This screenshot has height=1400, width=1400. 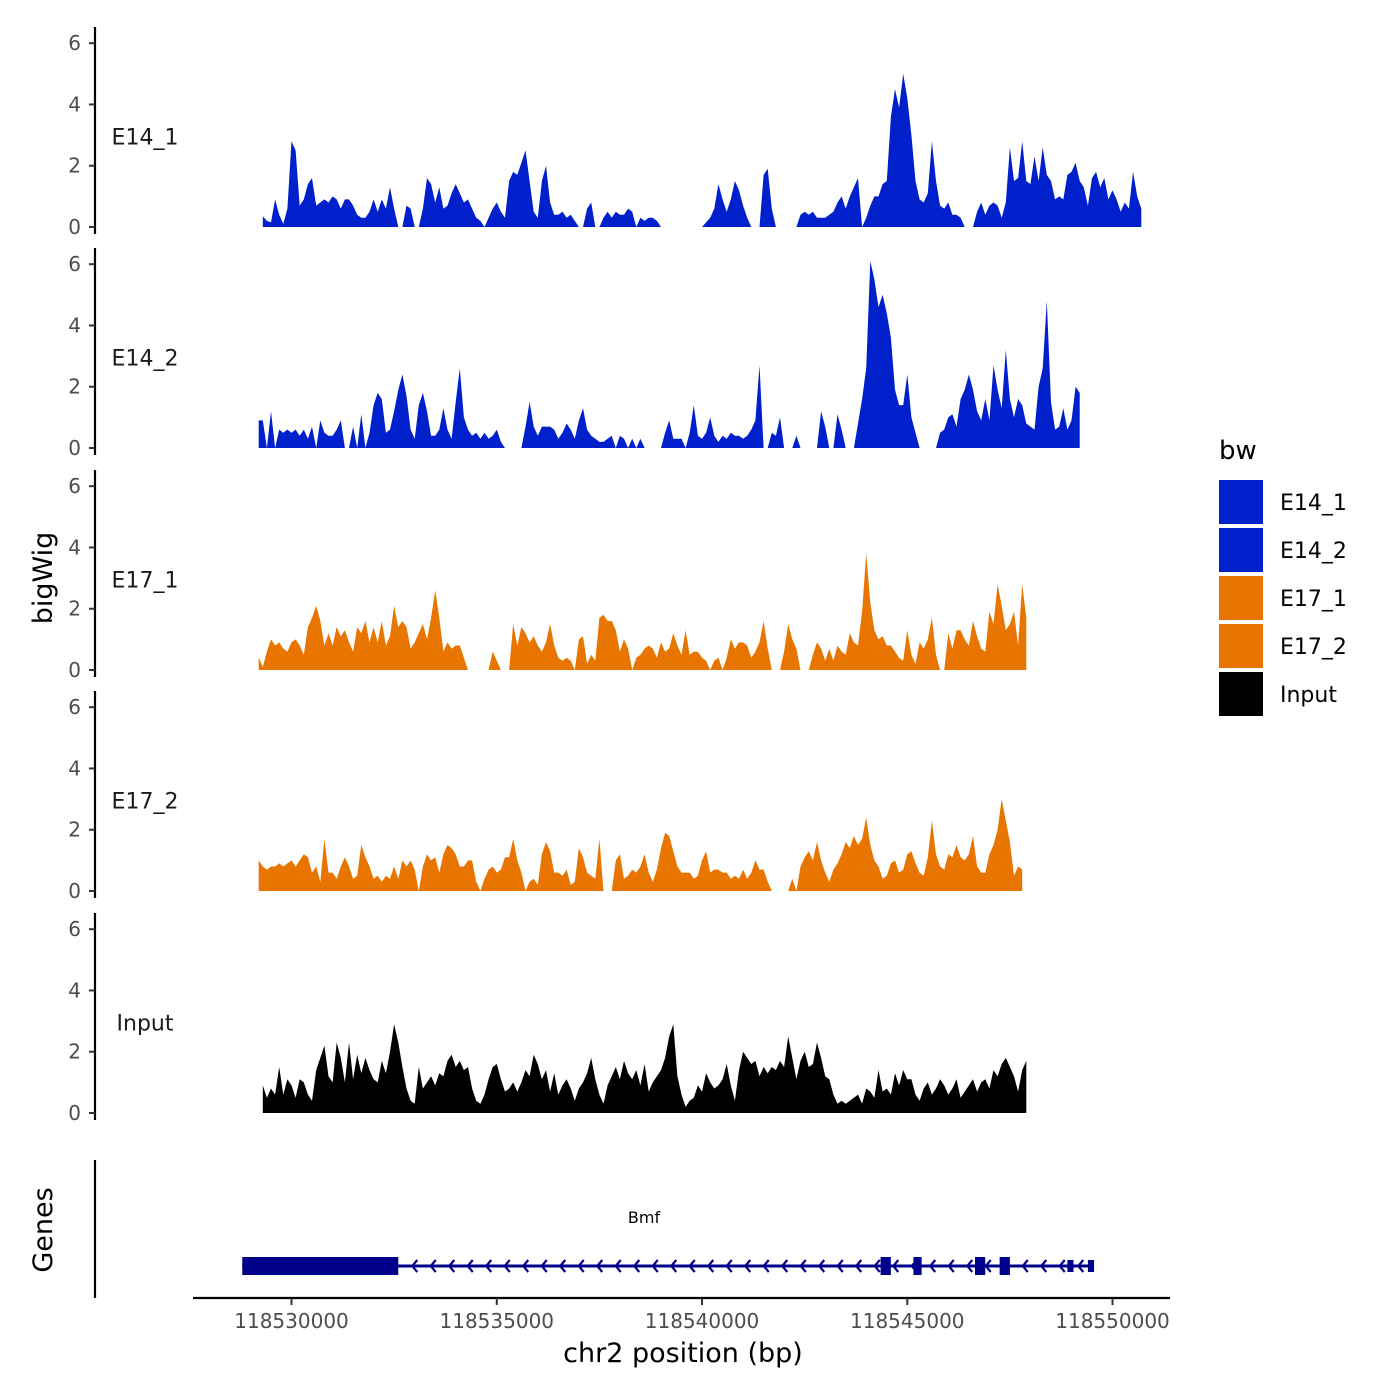 What do you see at coordinates (1313, 503) in the screenshot?
I see `legend-label-E14_1: E14_1` at bounding box center [1313, 503].